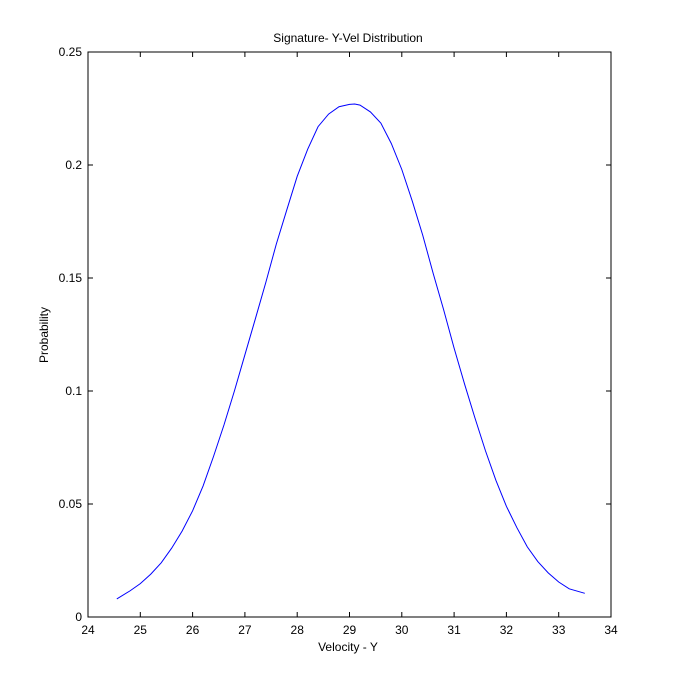 Image resolution: width=675 pixels, height=693 pixels. I want to click on x-tick-label: 32, so click(507, 630).